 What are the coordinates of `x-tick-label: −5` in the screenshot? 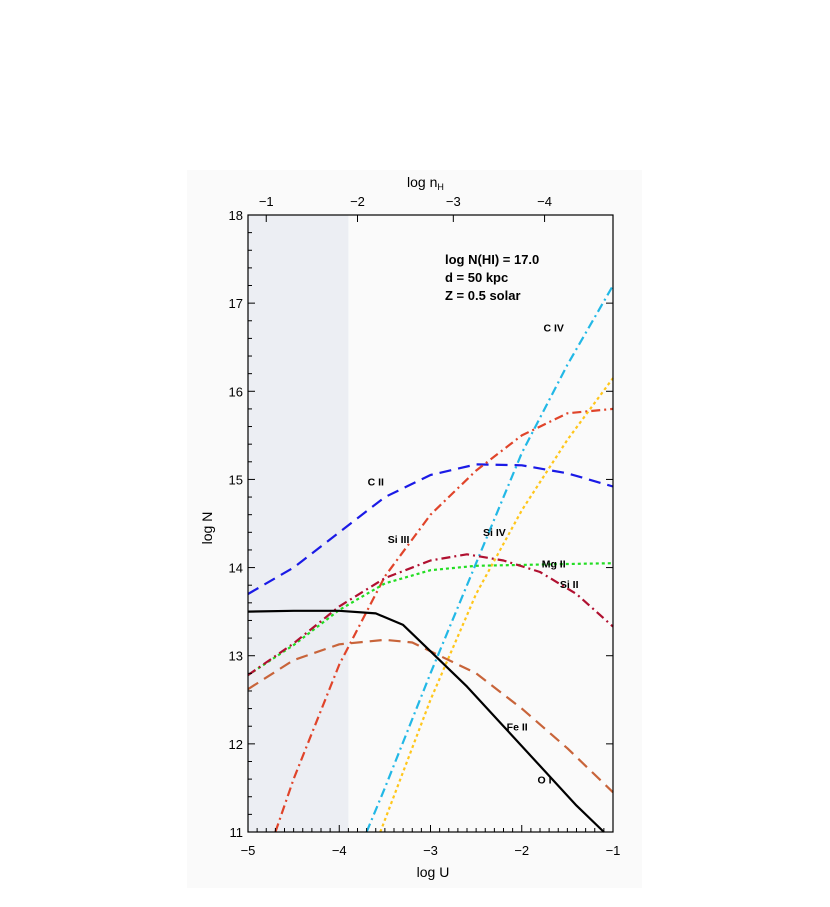 It's located at (248, 850).